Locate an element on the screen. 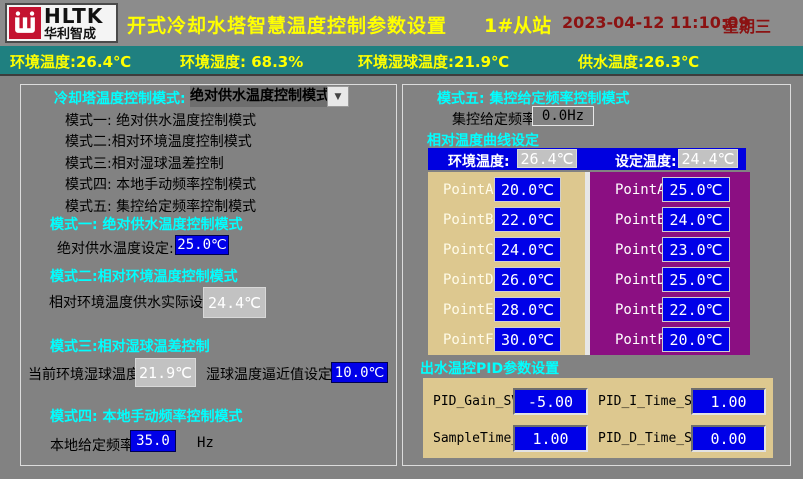 The height and width of the screenshot is (479, 803). table-row: PointA 25.0℃ is located at coordinates (670, 189).